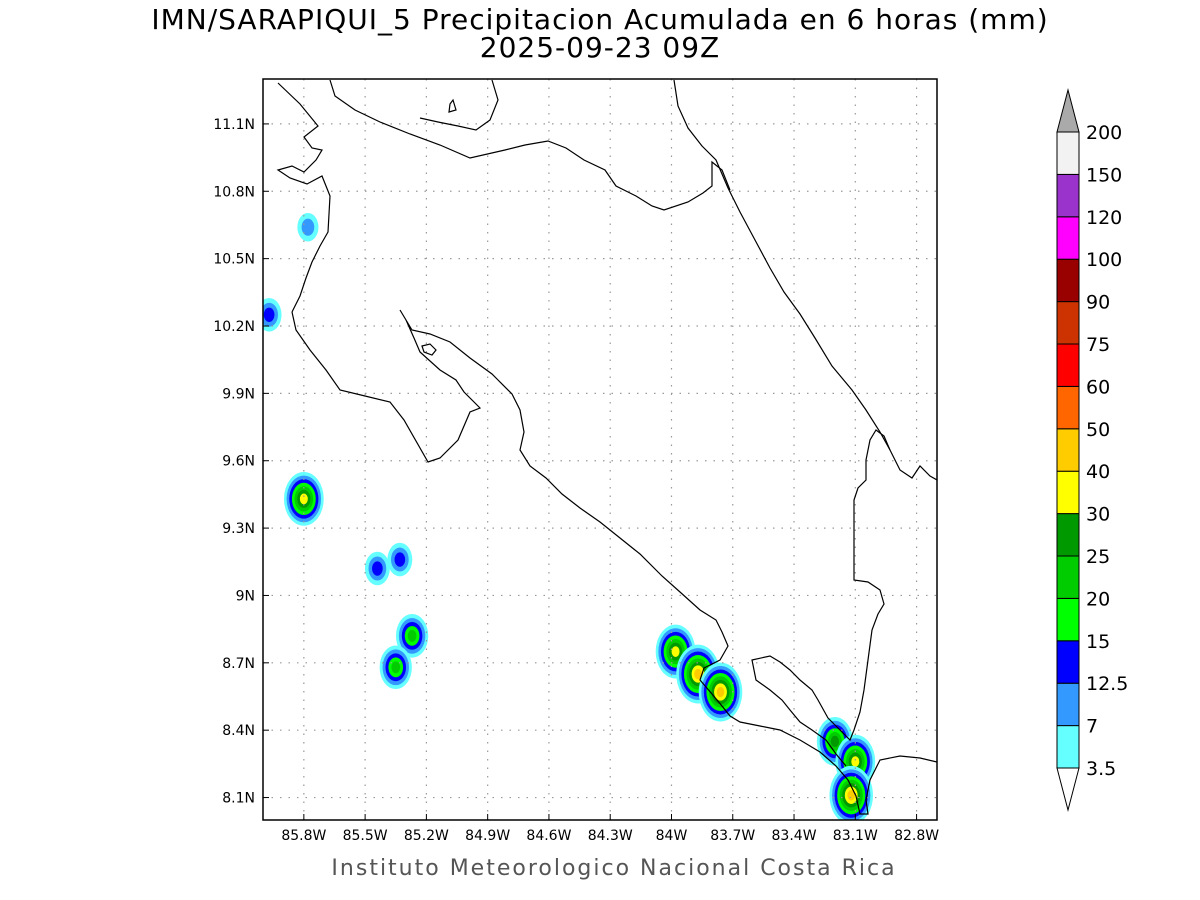 Image resolution: width=1200 pixels, height=900 pixels. I want to click on colorbar-label: 12.5, so click(1107, 684).